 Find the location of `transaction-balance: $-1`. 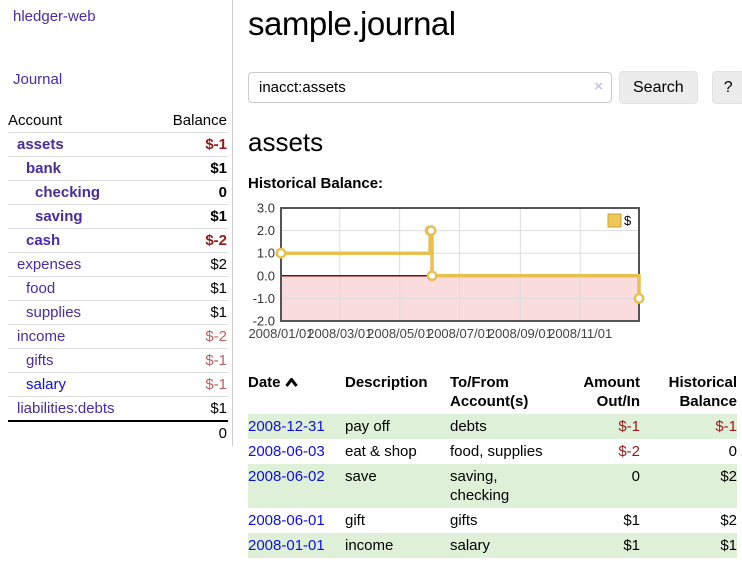

transaction-balance: $-1 is located at coordinates (726, 426).